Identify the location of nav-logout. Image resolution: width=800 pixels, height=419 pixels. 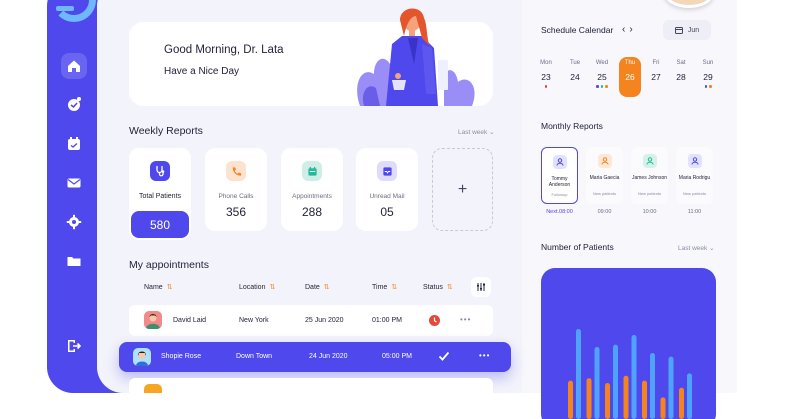
(74, 346).